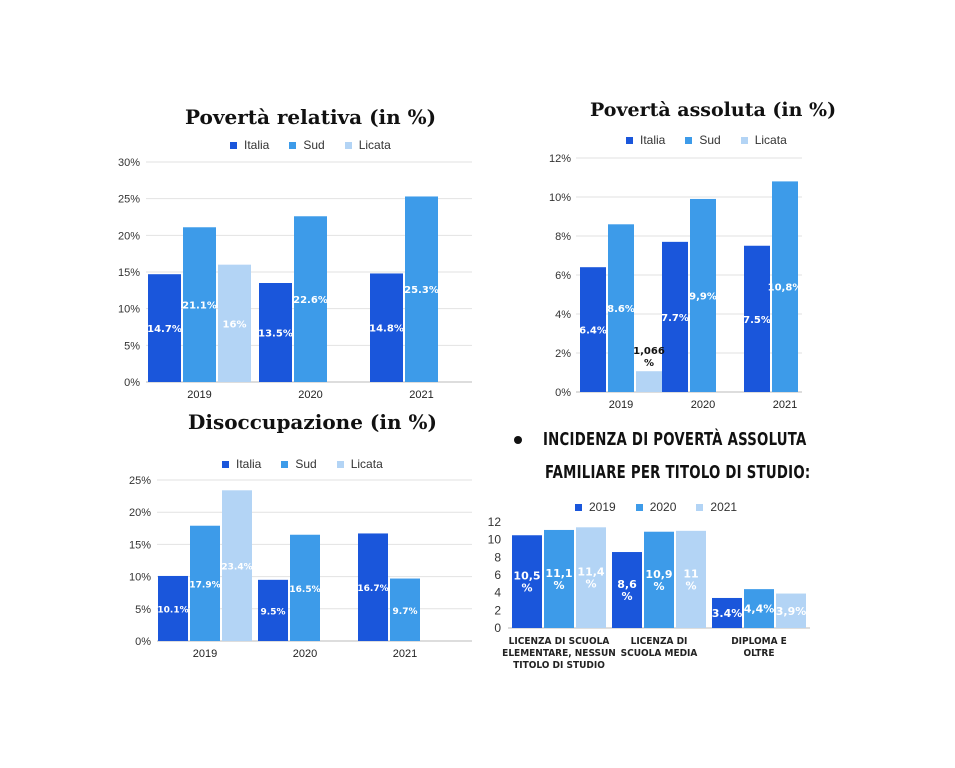  I want to click on data-label: 9.7%, so click(405, 612).